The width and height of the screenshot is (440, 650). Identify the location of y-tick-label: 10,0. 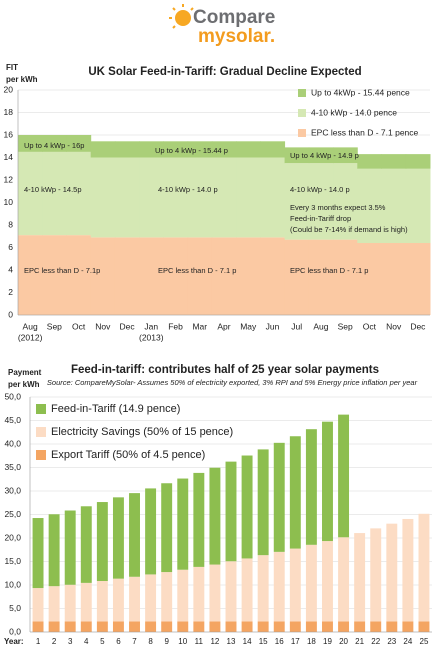
(12, 584).